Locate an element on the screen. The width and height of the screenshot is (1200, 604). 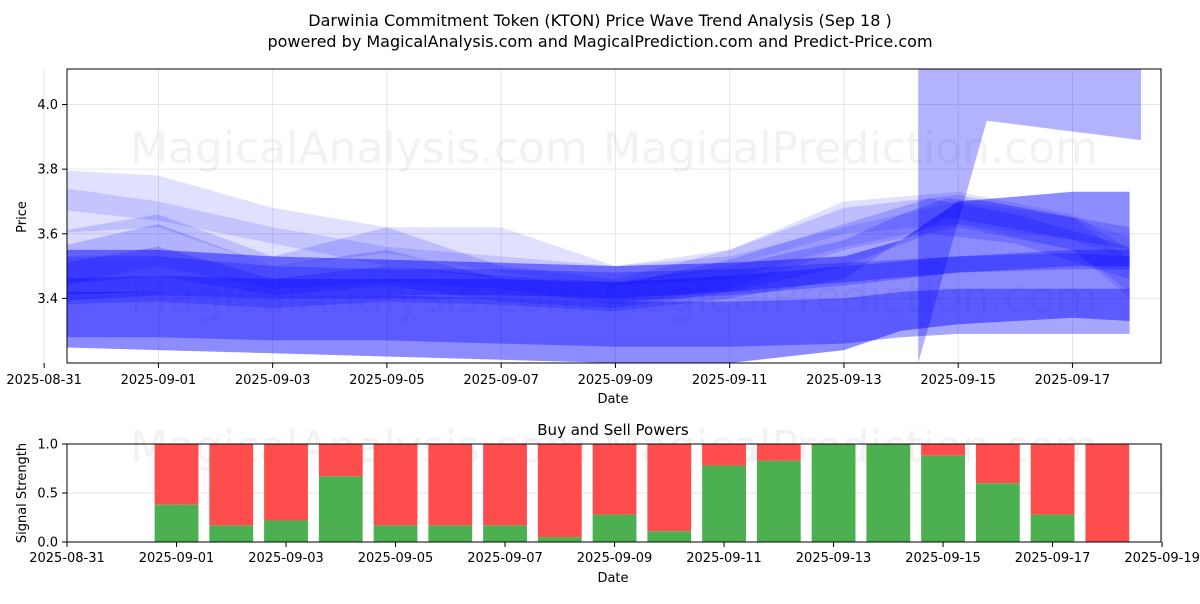
price-x-tick-label: 2025-09-13 is located at coordinates (844, 380).